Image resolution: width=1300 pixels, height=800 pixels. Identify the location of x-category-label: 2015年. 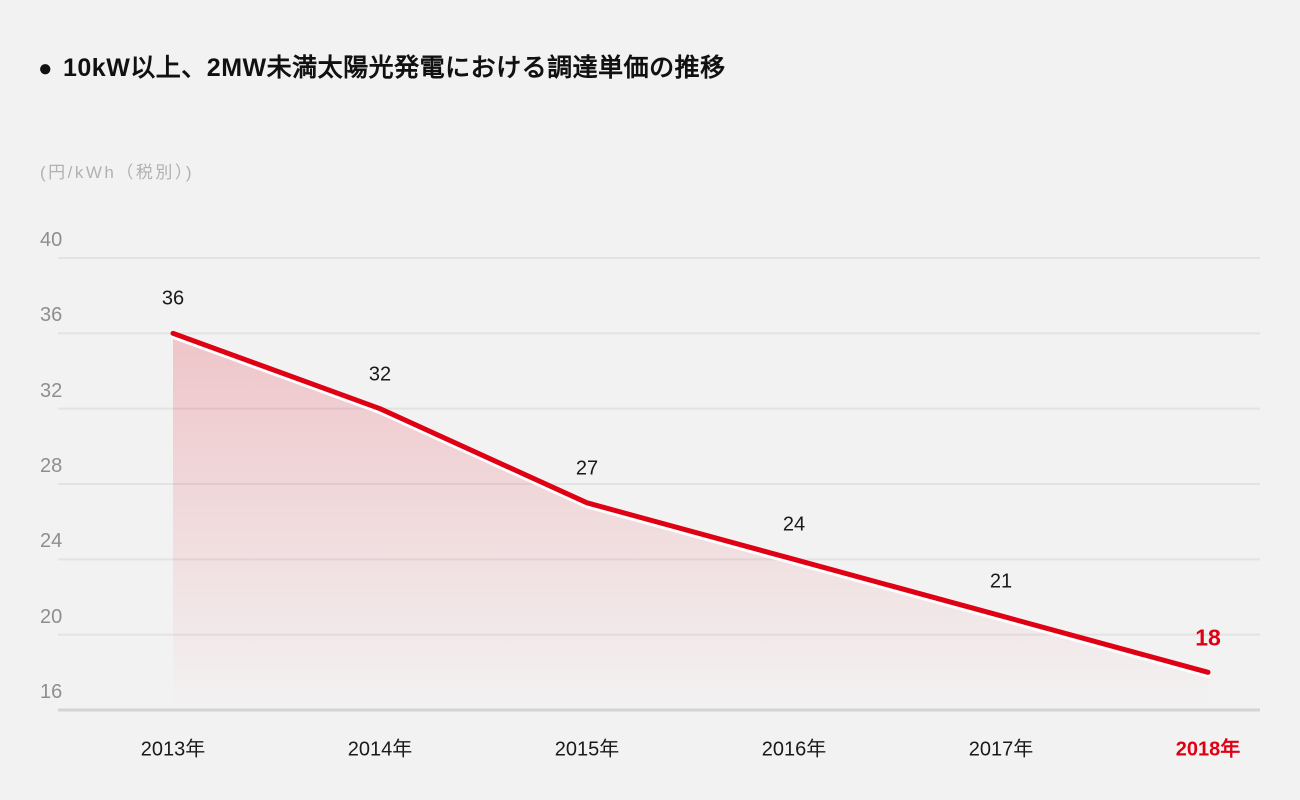
(587, 749).